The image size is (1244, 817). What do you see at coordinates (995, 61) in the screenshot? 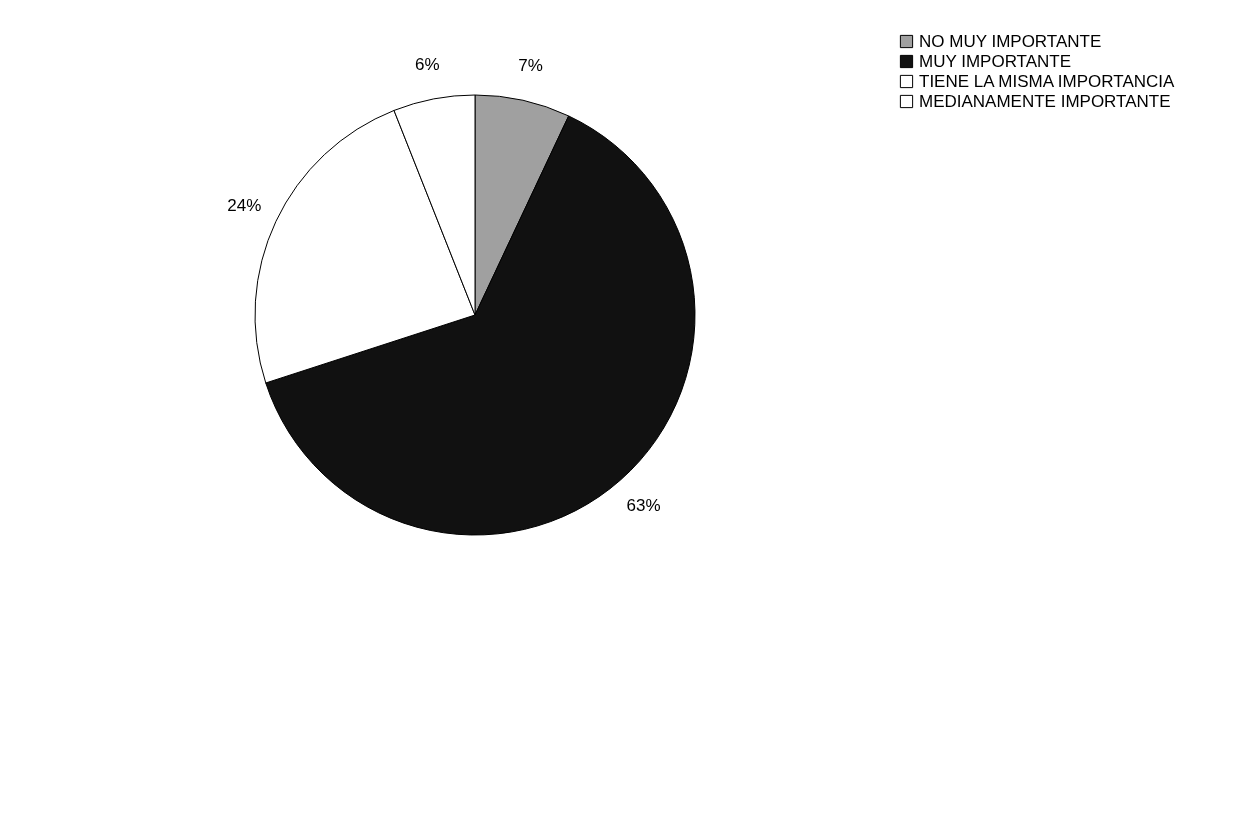
I see `legend-label: MUY IMPORTANTE` at bounding box center [995, 61].